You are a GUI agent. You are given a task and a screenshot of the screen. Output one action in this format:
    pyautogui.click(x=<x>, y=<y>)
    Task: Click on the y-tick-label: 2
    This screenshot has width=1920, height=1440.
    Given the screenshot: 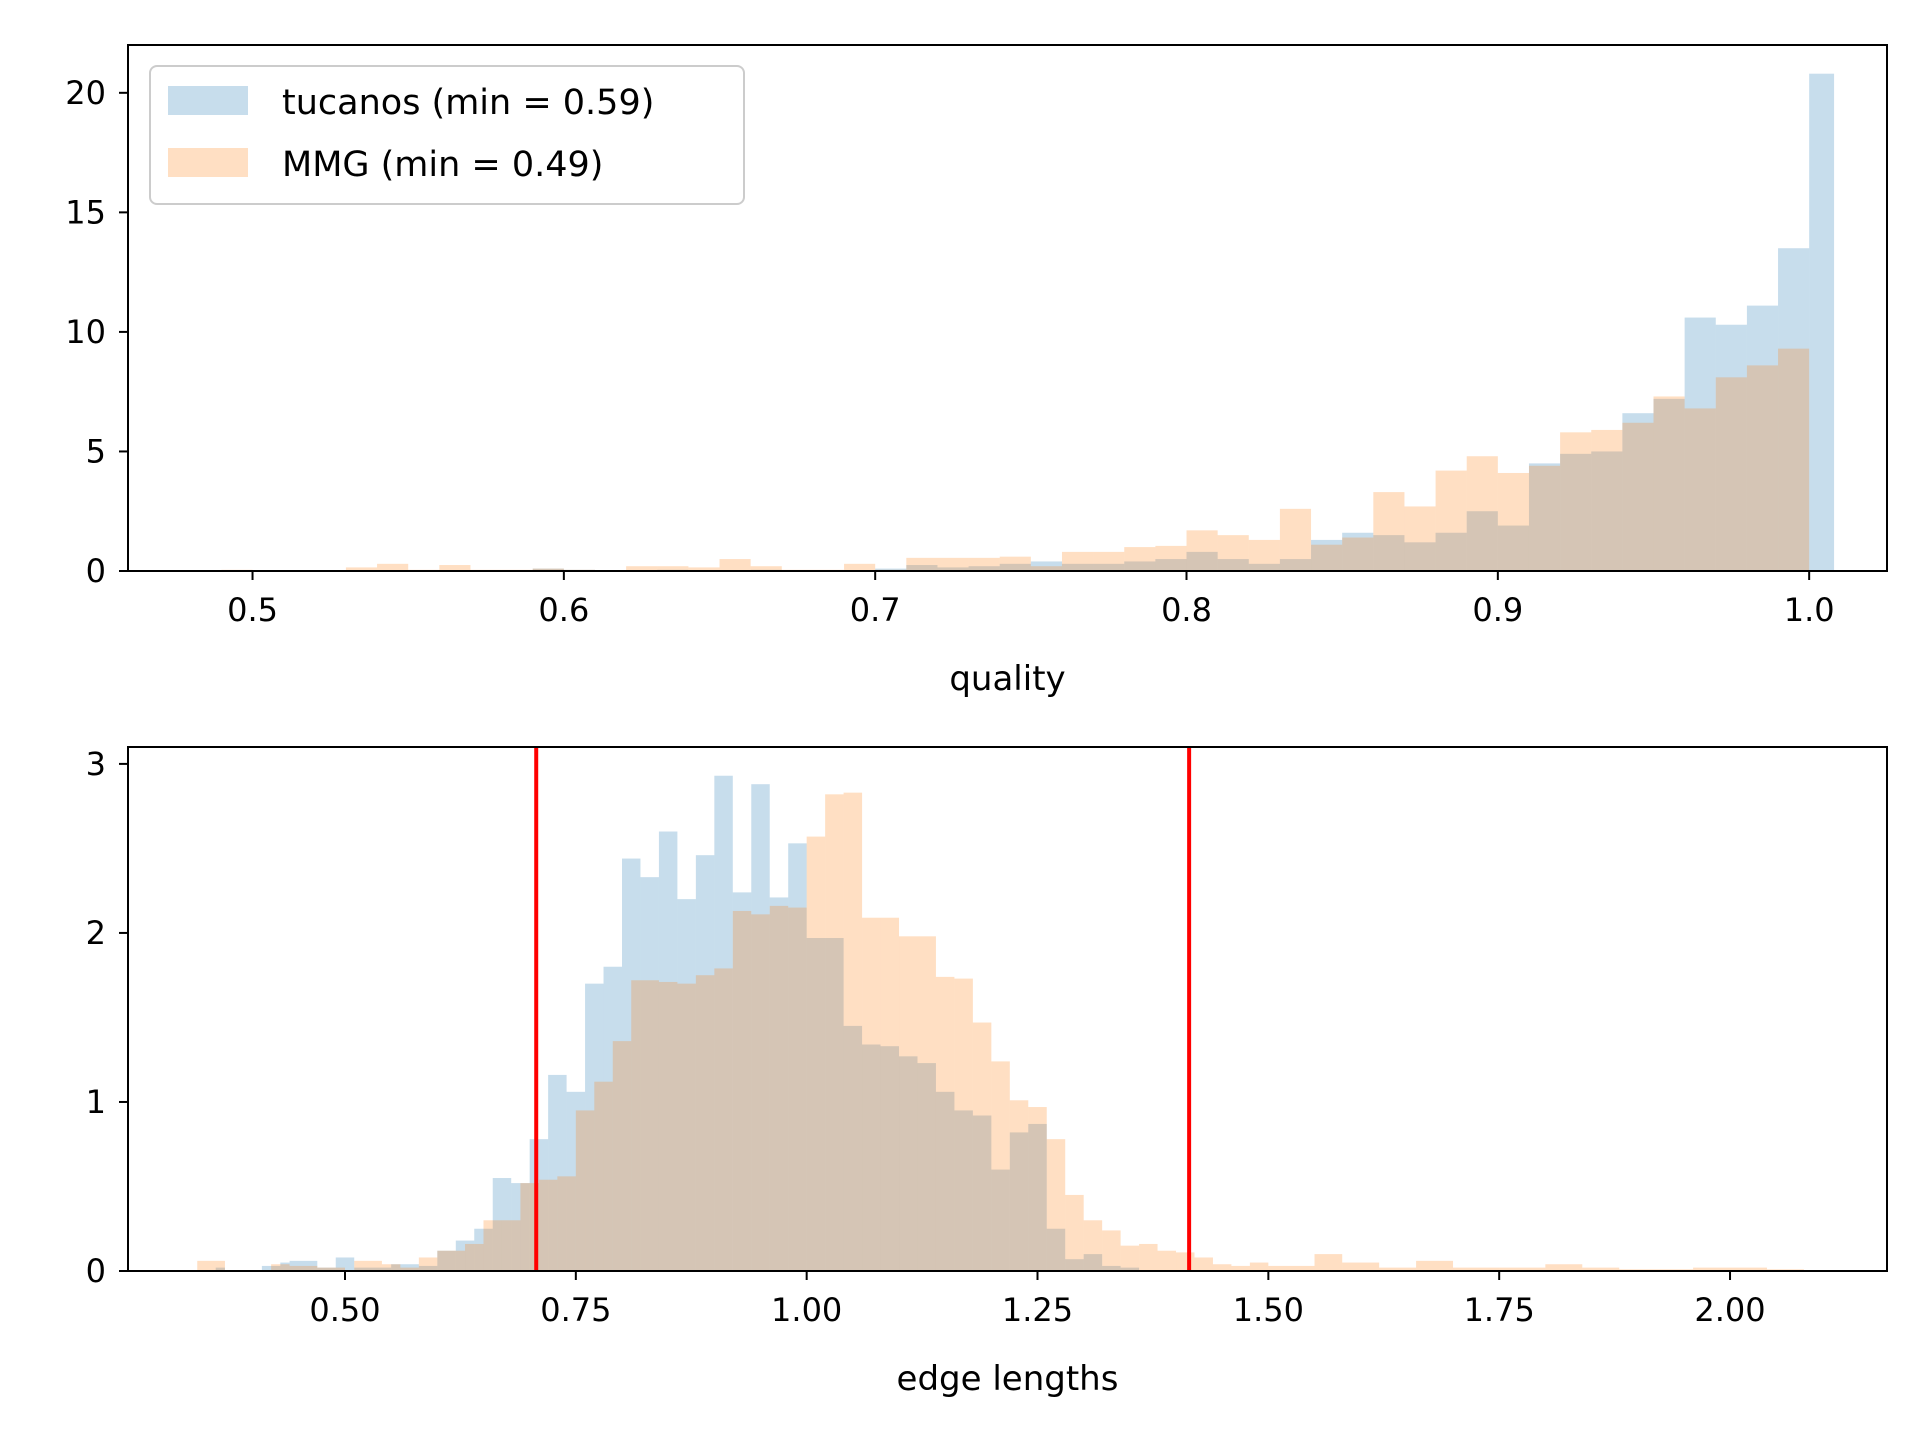 What is the action you would take?
    pyautogui.click(x=96, y=933)
    